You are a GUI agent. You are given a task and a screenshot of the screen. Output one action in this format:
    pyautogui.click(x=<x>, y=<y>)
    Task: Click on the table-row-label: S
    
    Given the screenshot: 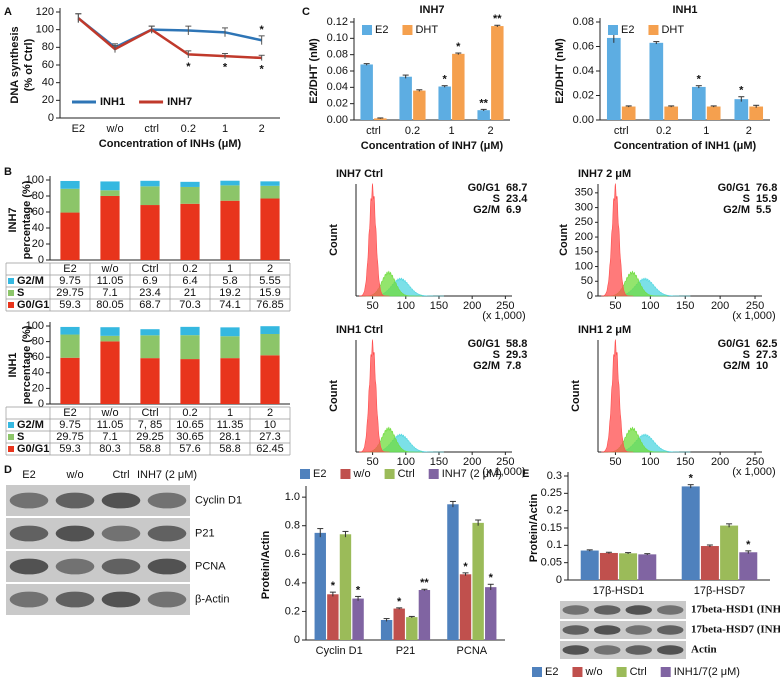 What is the action you would take?
    pyautogui.click(x=20, y=437)
    